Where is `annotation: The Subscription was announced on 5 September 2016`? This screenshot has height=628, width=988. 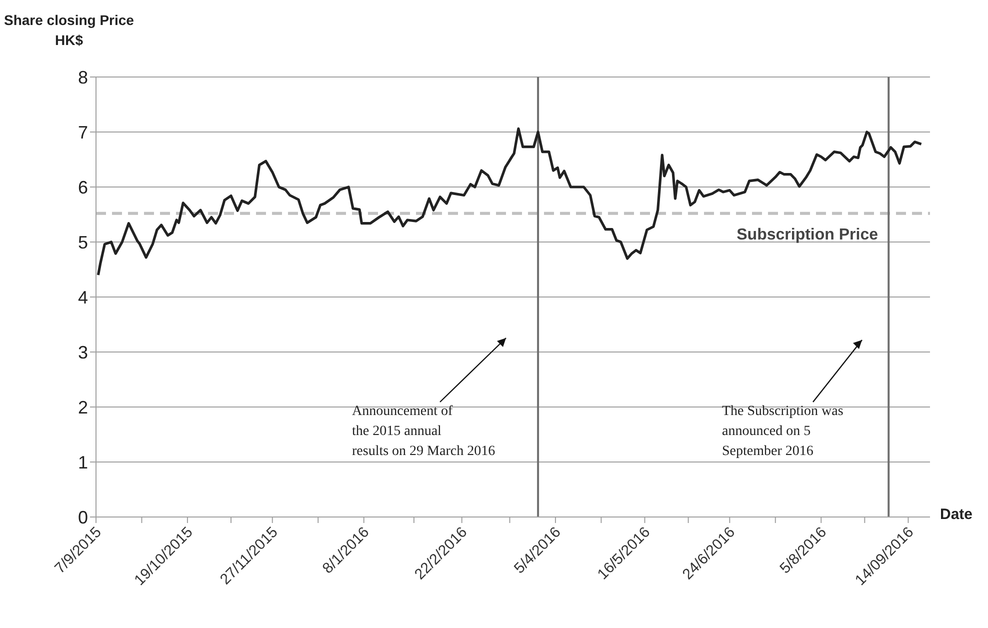 annotation: The Subscription was announced on 5 September 2016 is located at coordinates (783, 432).